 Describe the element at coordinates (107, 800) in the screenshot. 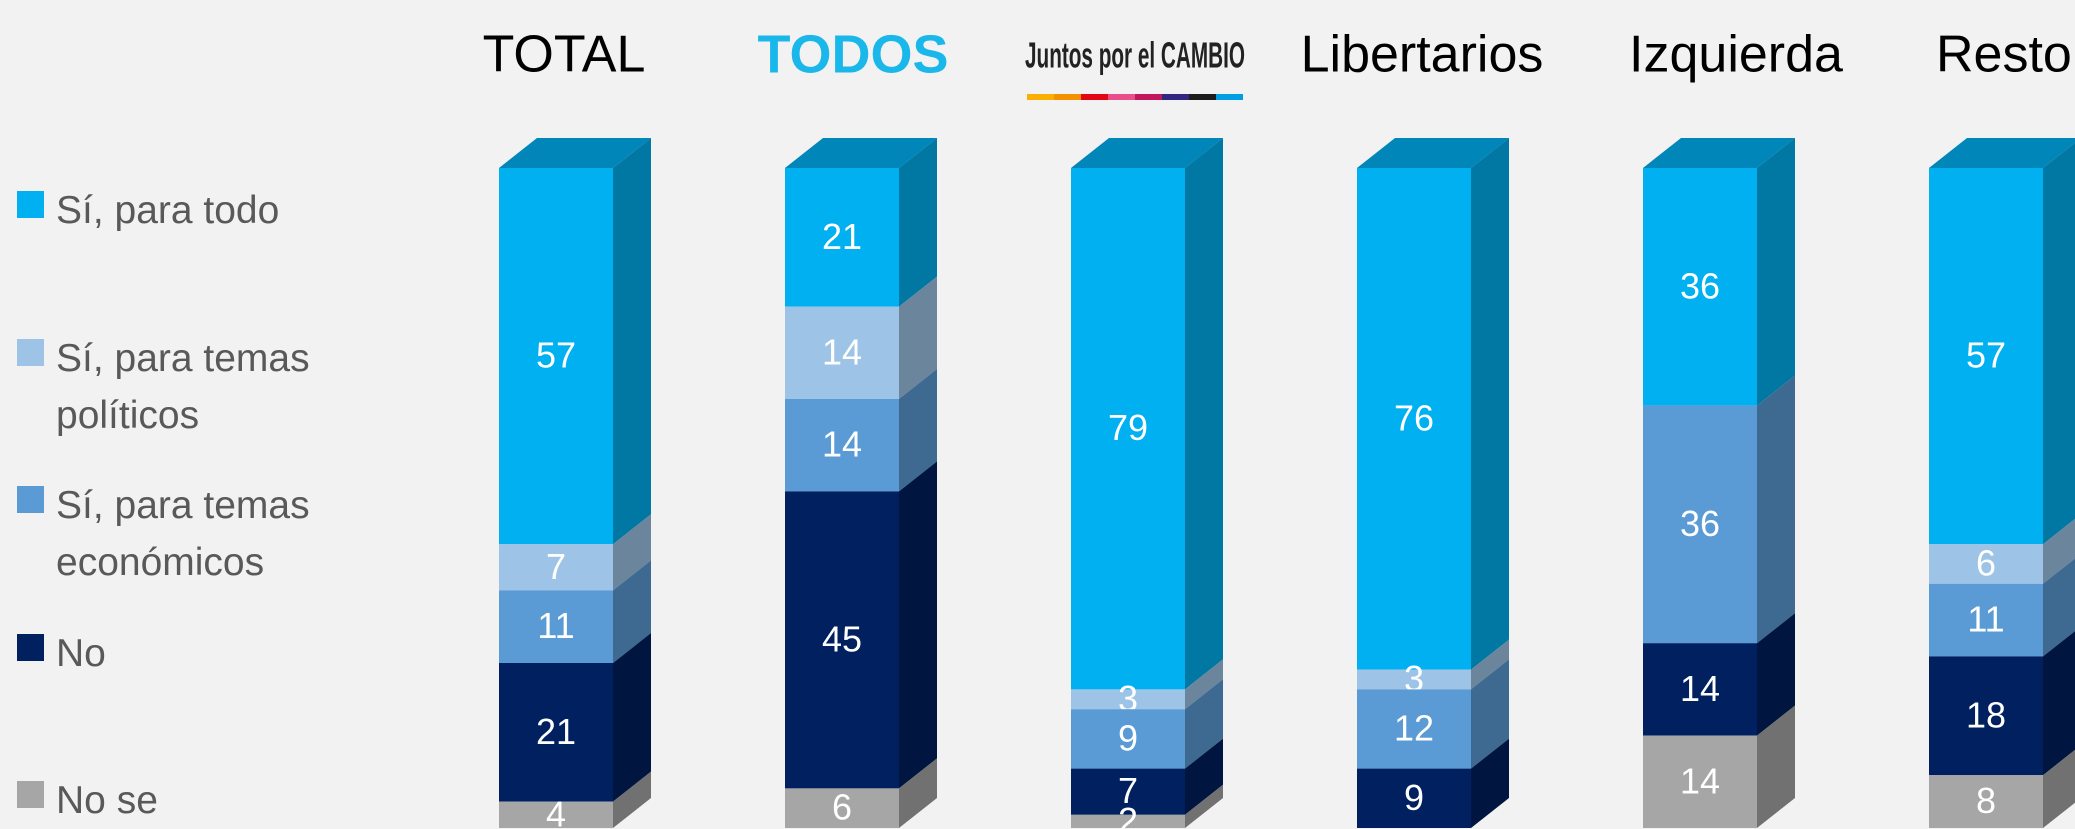

I see `legend-label: No se` at that location.